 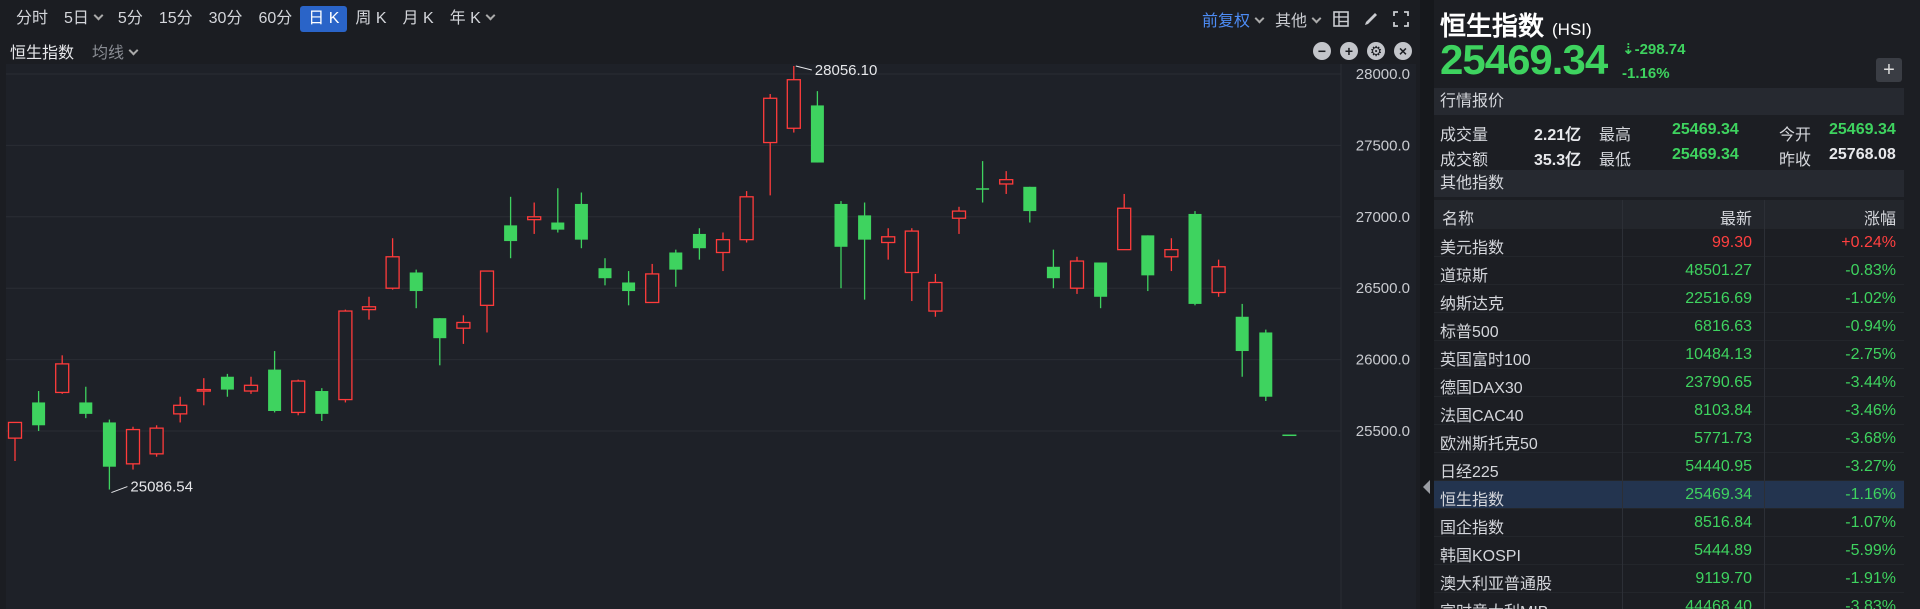 What do you see at coordinates (1889, 70) in the screenshot?
I see `add-watchlist-button: +` at bounding box center [1889, 70].